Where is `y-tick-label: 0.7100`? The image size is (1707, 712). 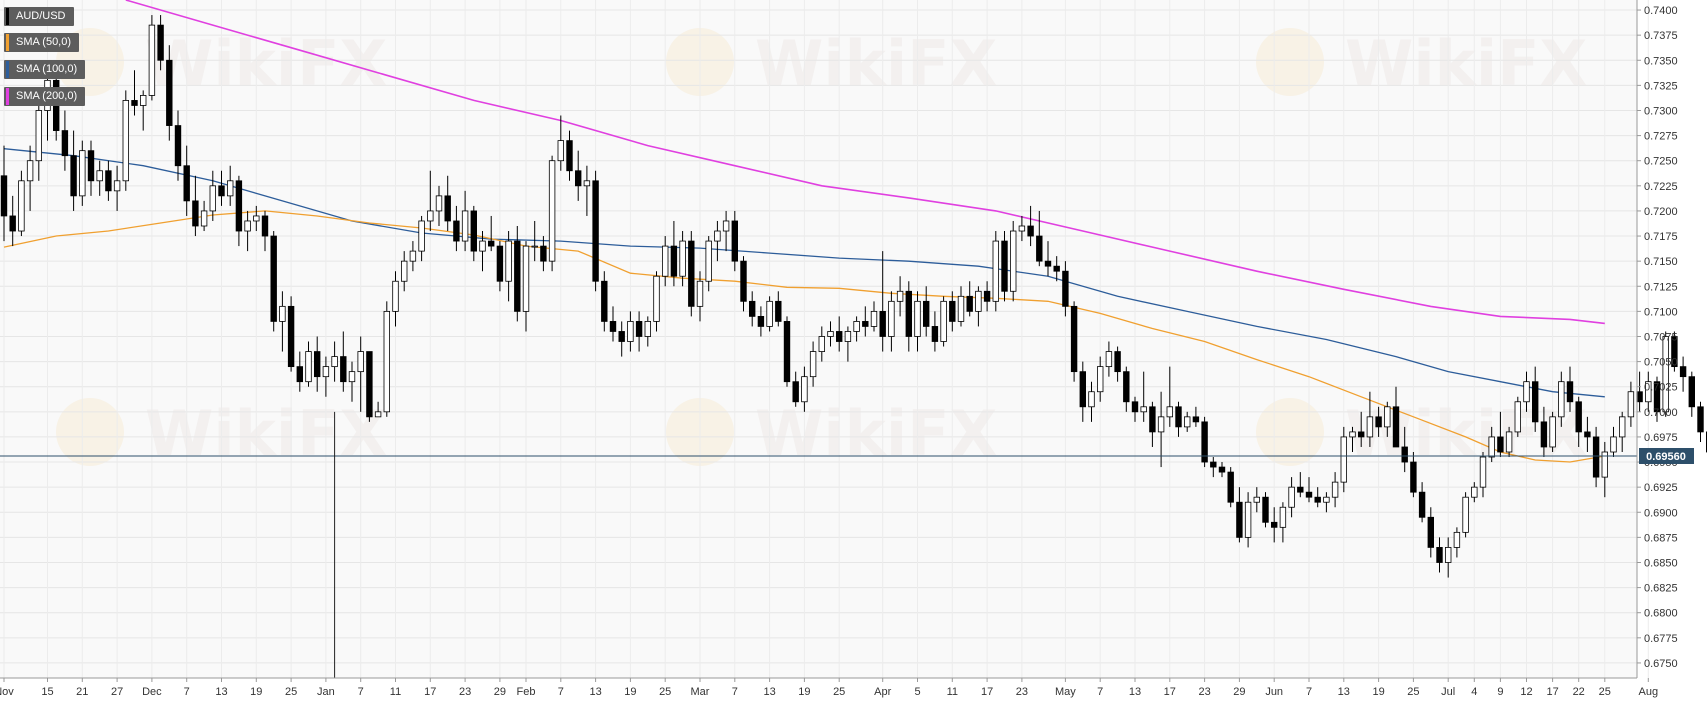
y-tick-label: 0.7100 is located at coordinates (1661, 312).